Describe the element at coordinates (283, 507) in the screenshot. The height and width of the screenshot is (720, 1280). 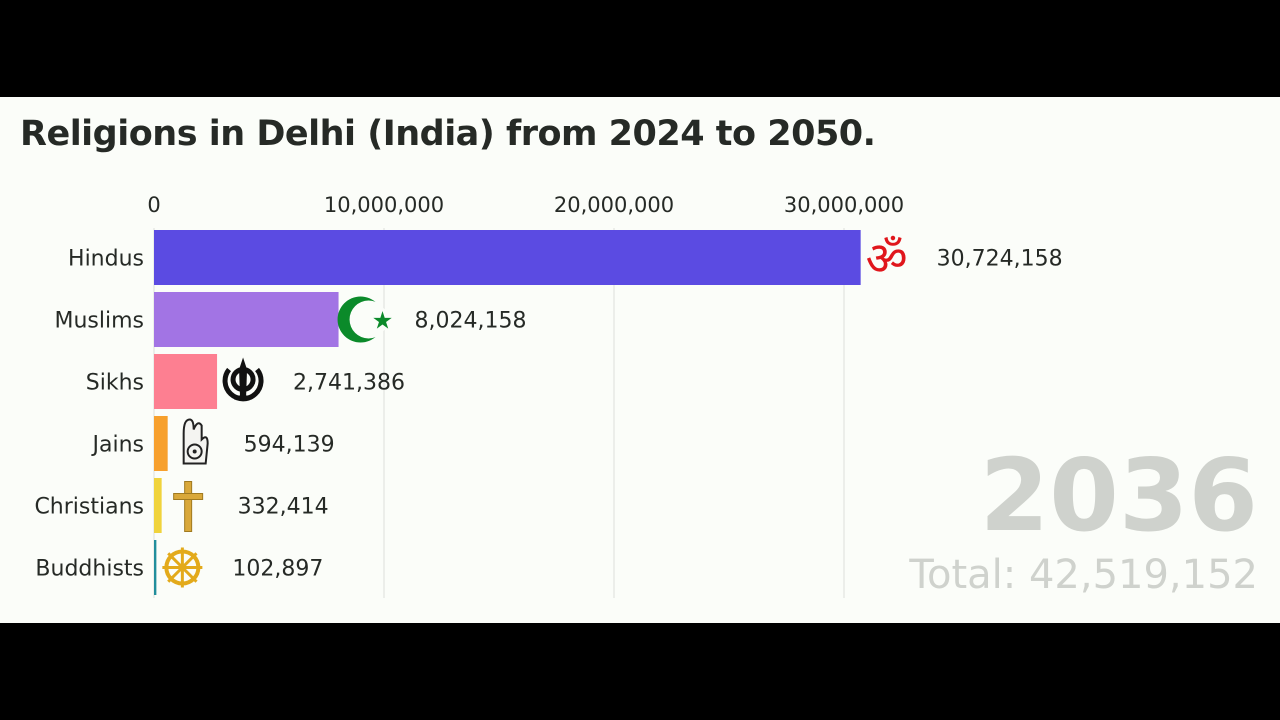
I see `value-label: 332,414` at that location.